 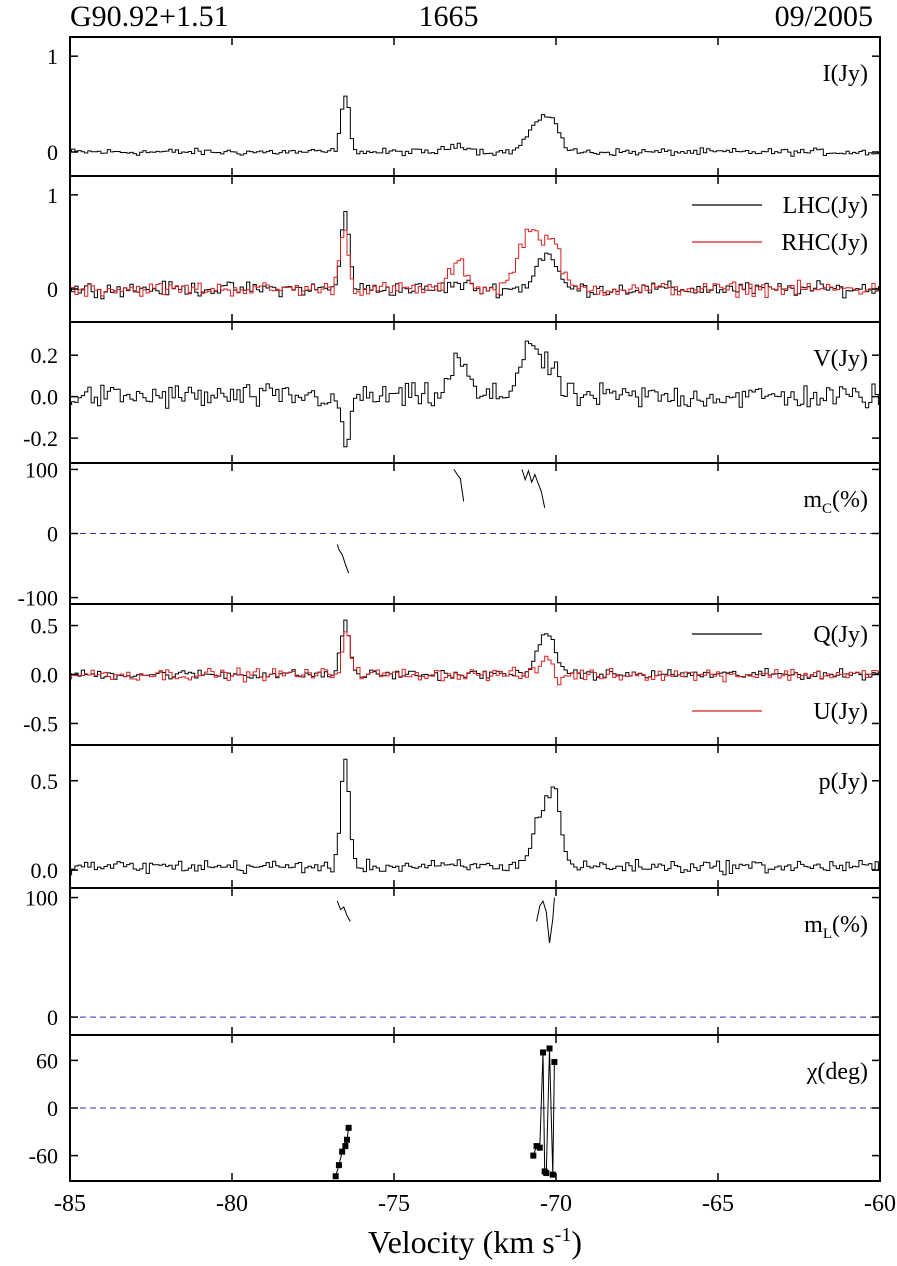 What do you see at coordinates (556, 1204) in the screenshot?
I see `x-tick-label: -70` at bounding box center [556, 1204].